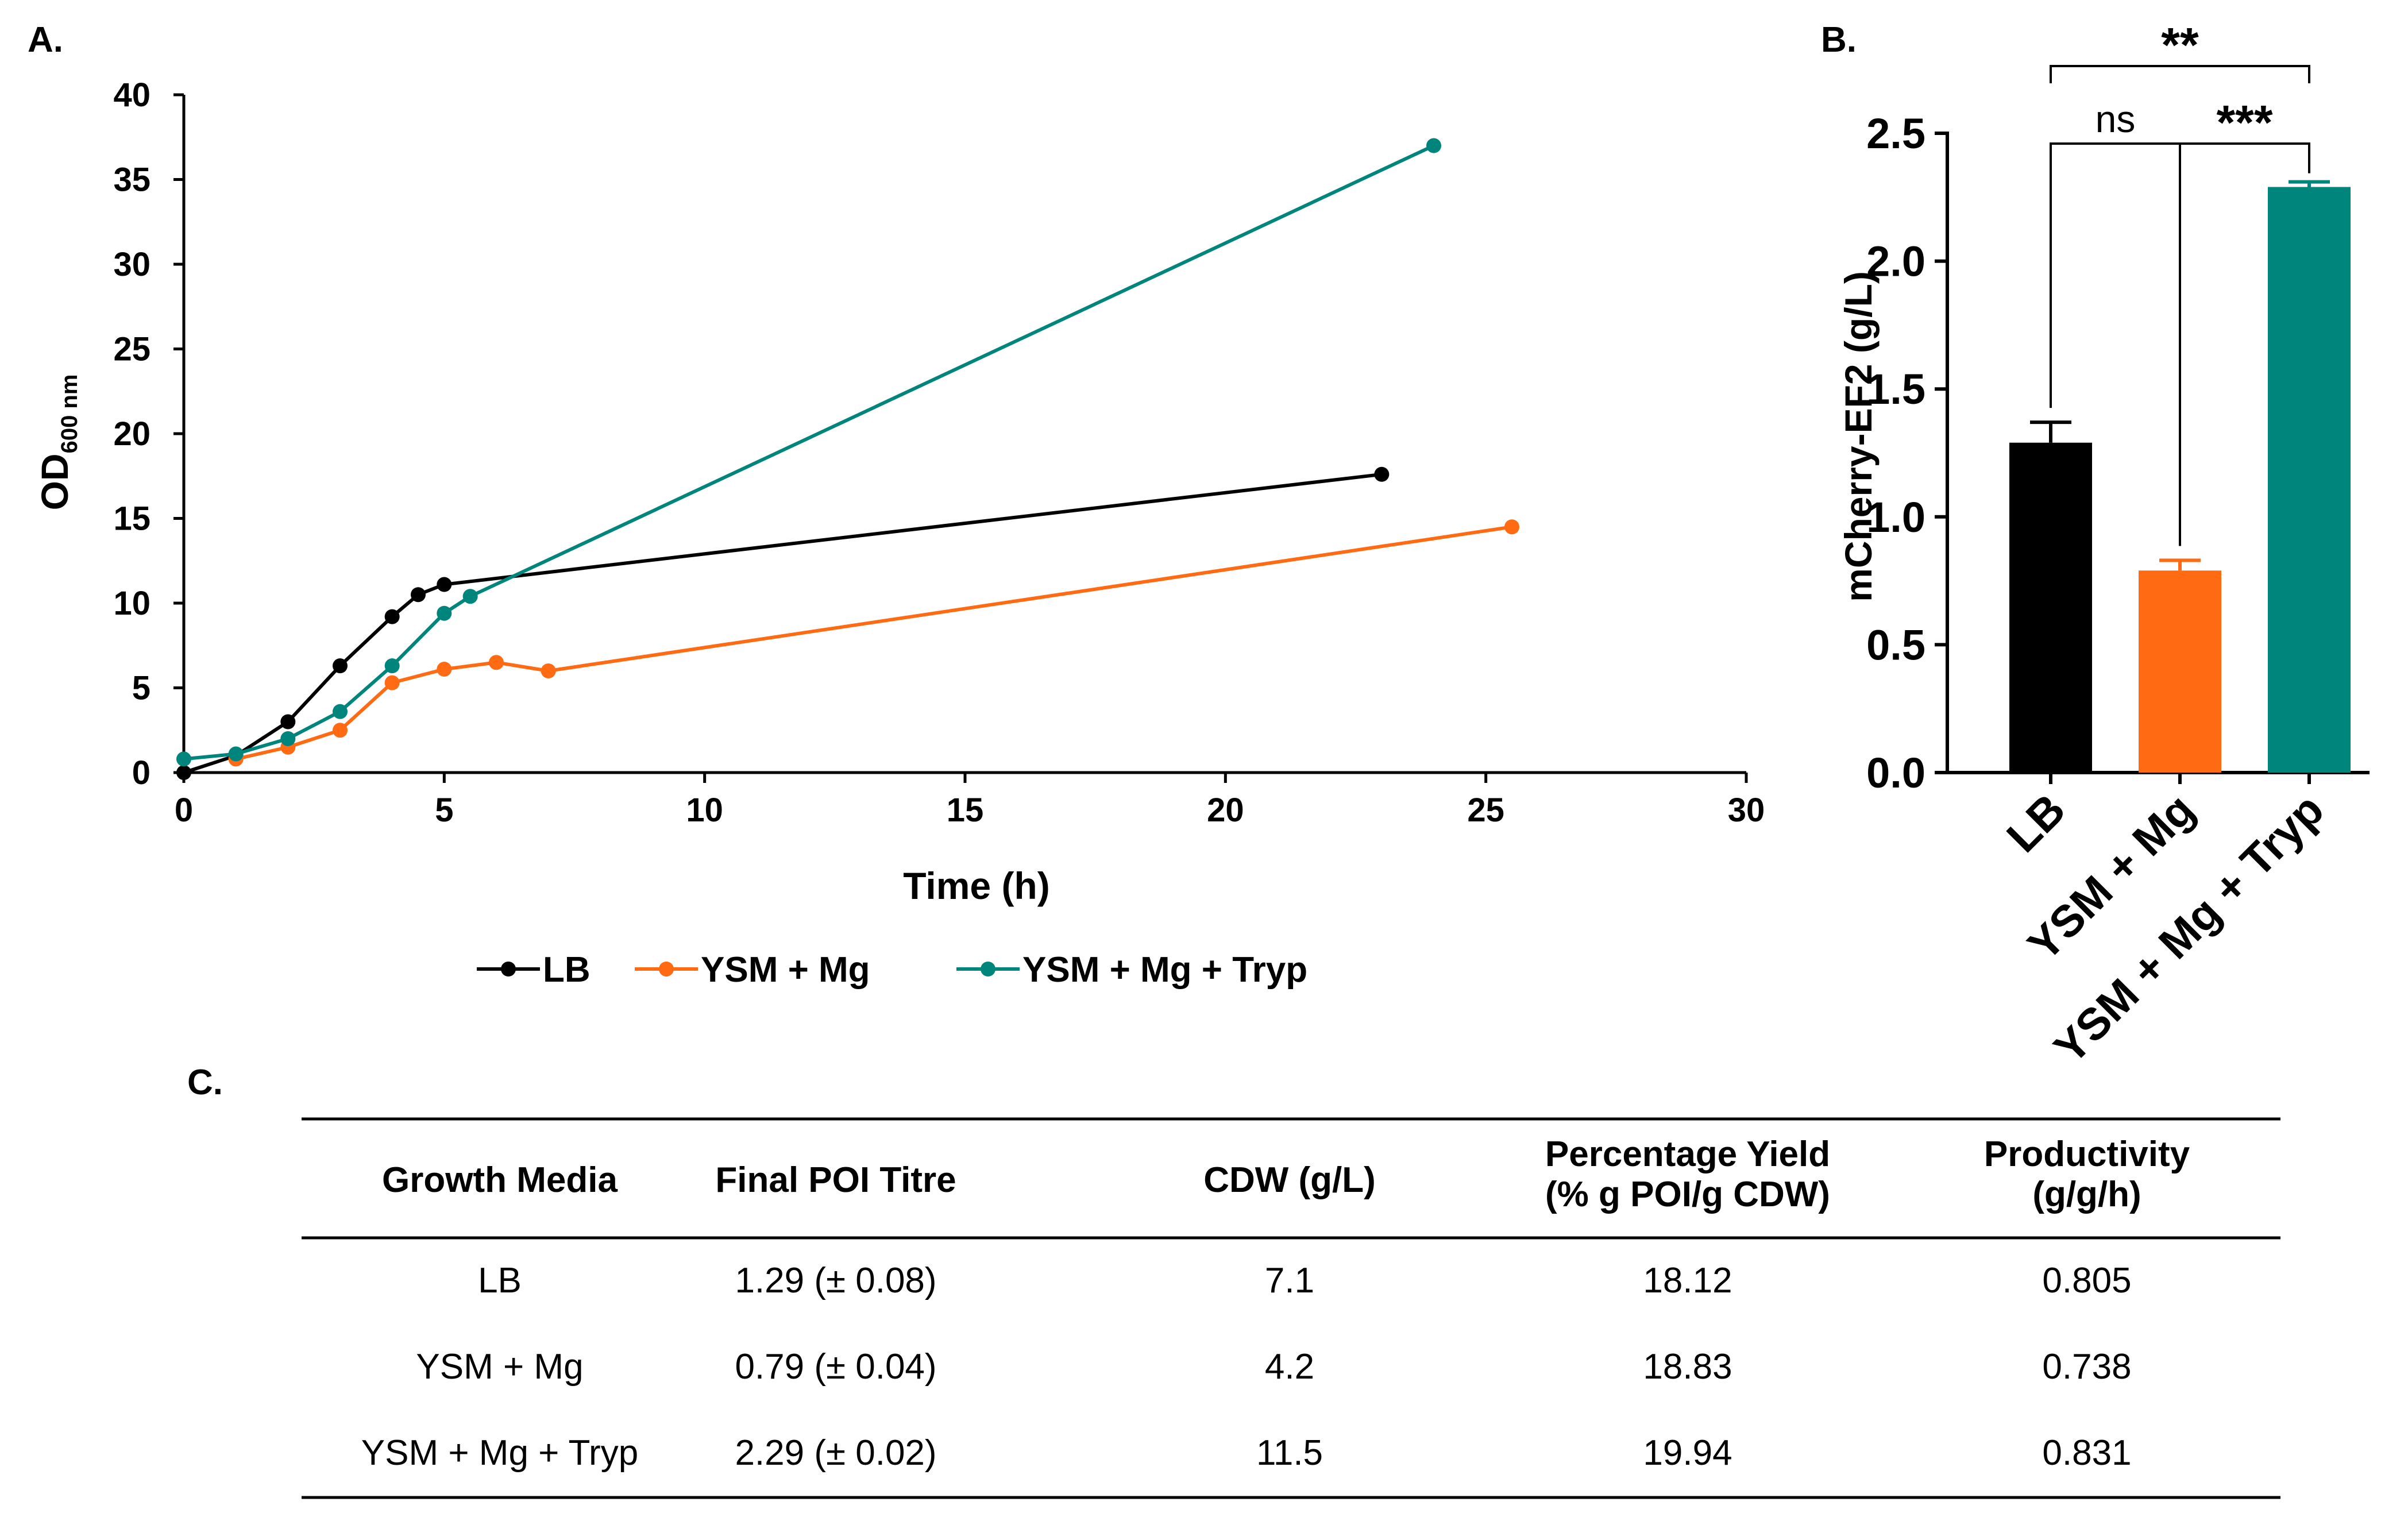 Image resolution: width=2408 pixels, height=1517 pixels. Describe the element at coordinates (2036, 823) in the screenshot. I see `bar-category-label: LB` at that location.